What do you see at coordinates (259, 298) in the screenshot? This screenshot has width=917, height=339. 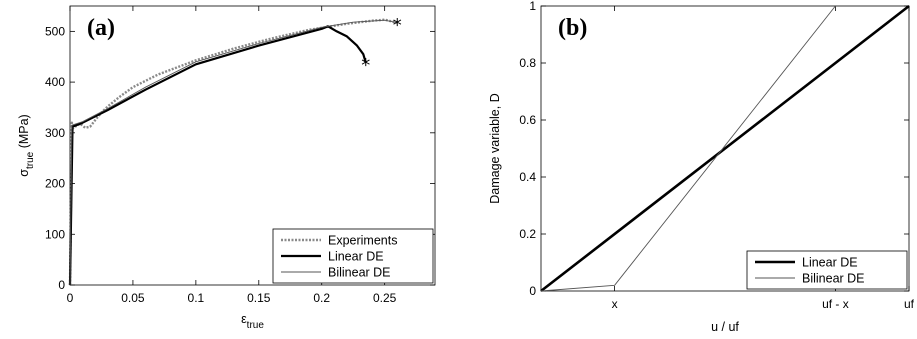 I see `x-tick-label: 0.15` at bounding box center [259, 298].